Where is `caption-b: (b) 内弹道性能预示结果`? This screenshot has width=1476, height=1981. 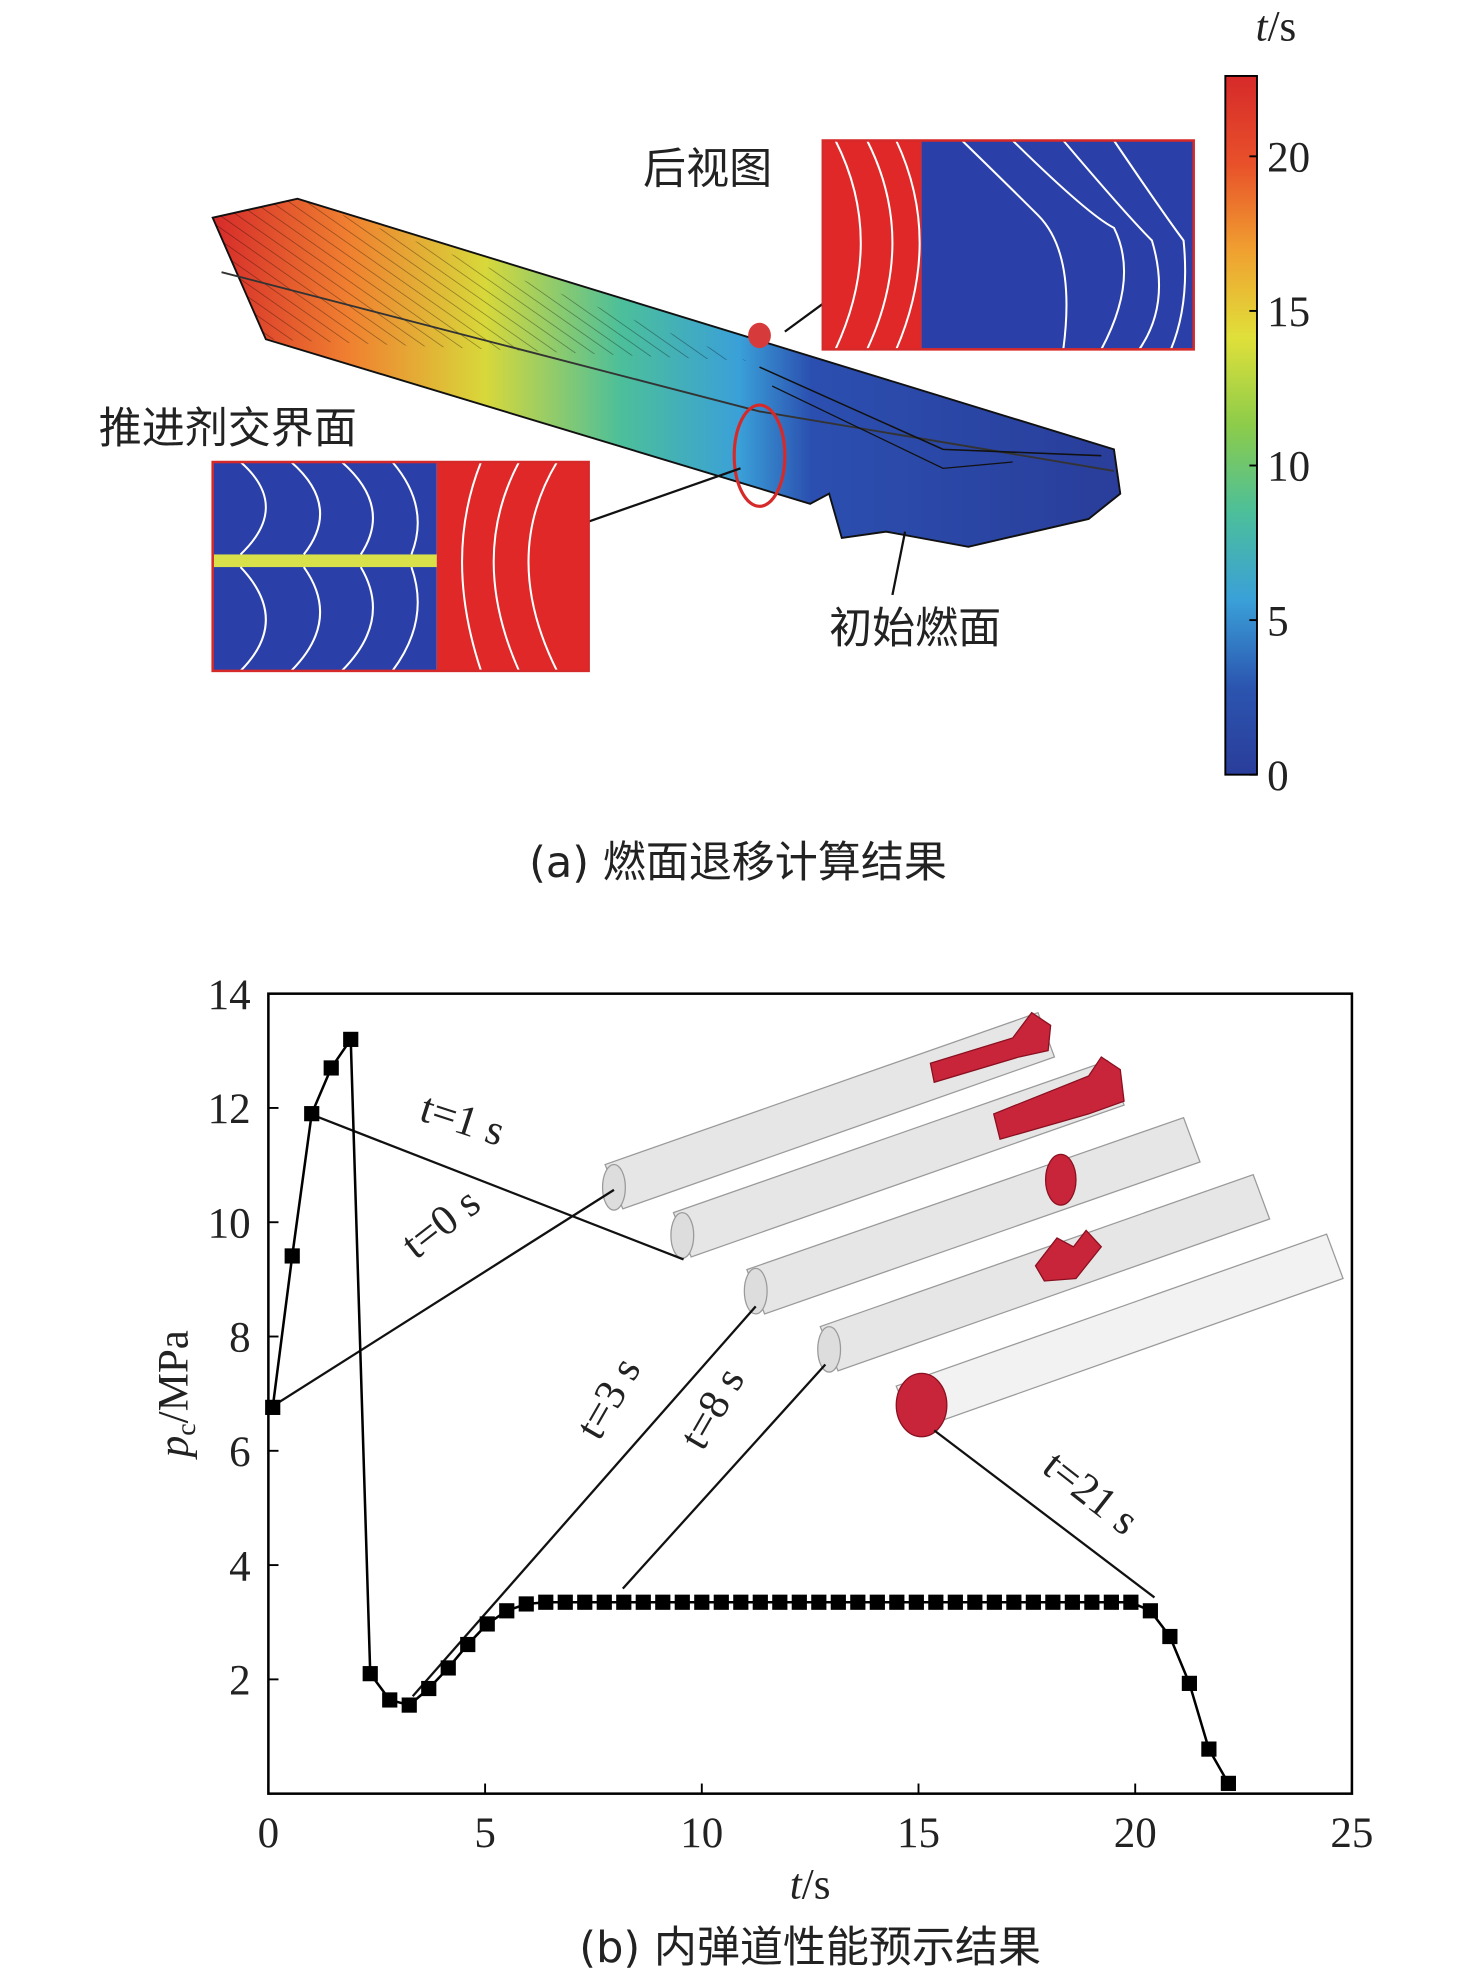
caption-b: (b) 内弹道性能预示结果 is located at coordinates (810, 1948).